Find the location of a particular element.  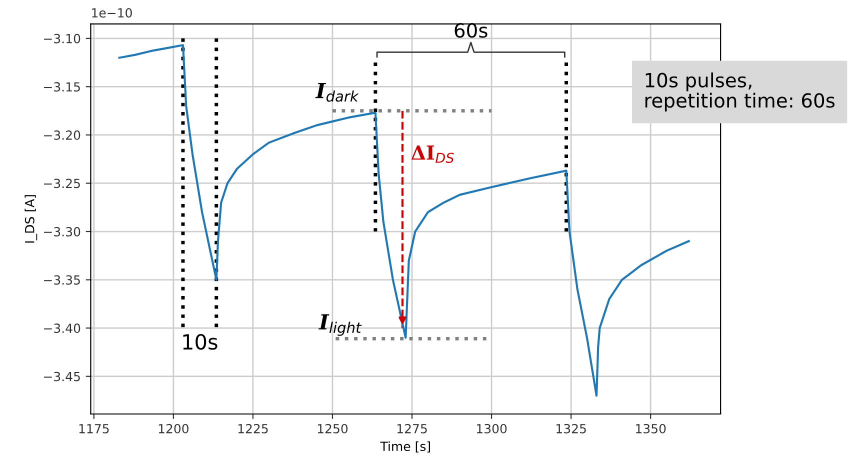

y-tick-label: −3.30 is located at coordinates (62, 231).